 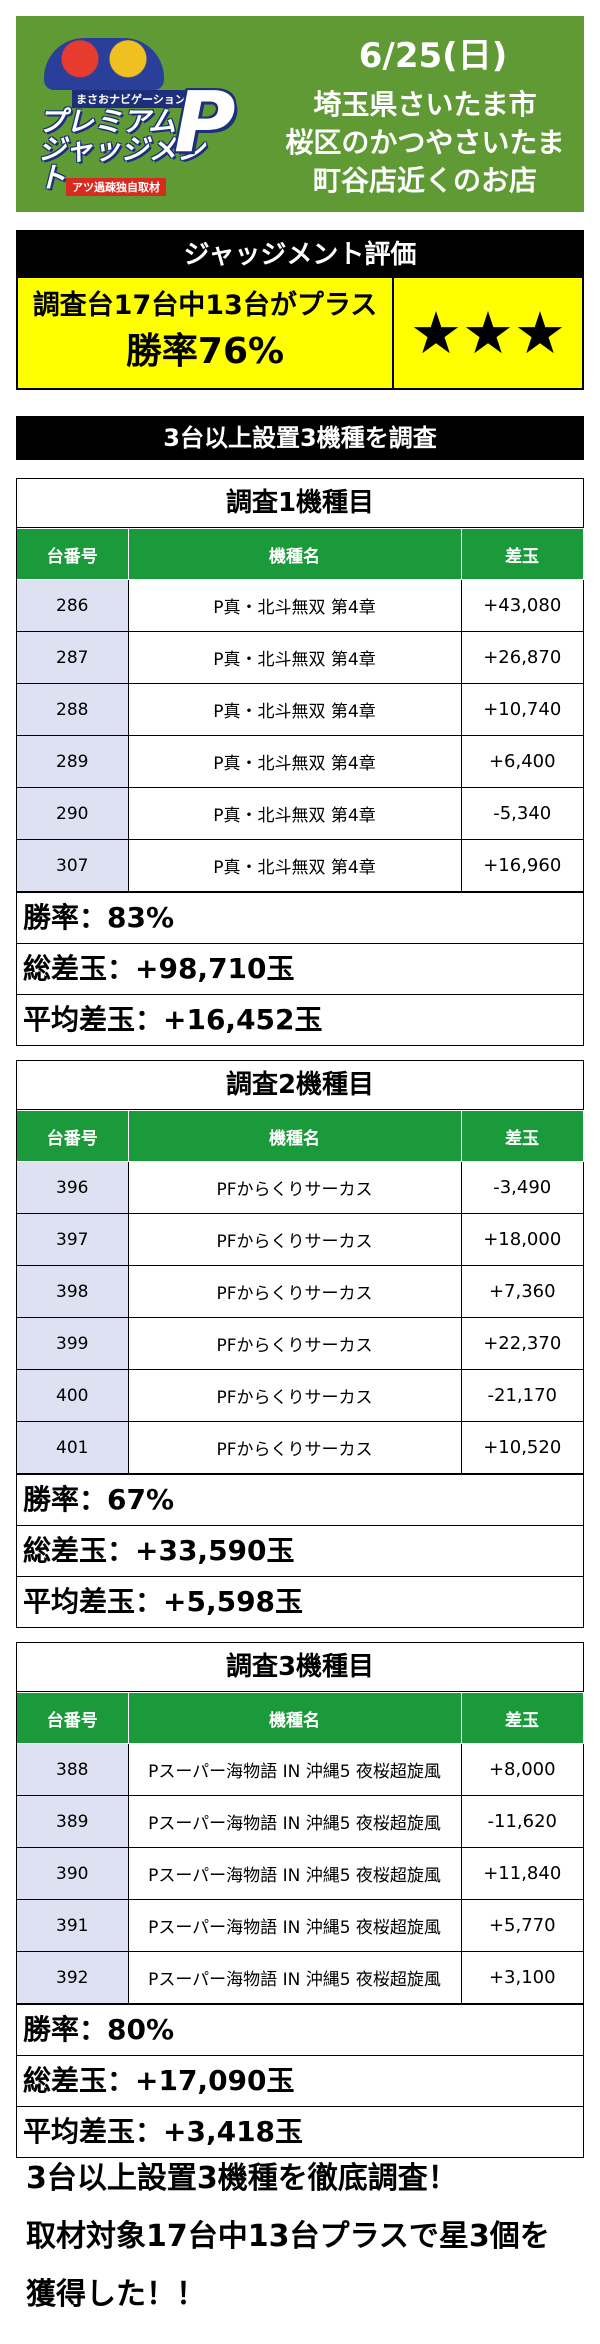 What do you see at coordinates (73, 1291) in the screenshot?
I see `machine-number: 398` at bounding box center [73, 1291].